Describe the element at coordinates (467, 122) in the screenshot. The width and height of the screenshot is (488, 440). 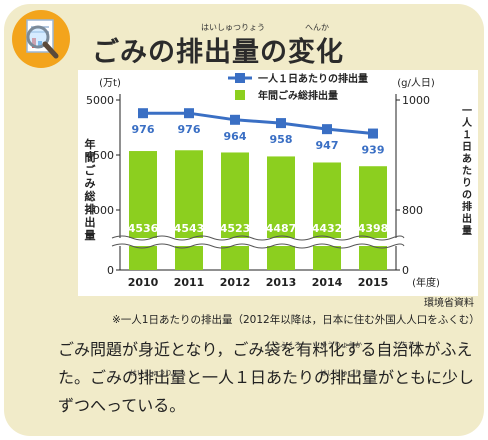
I see `ylabel-right-char: 人` at that location.